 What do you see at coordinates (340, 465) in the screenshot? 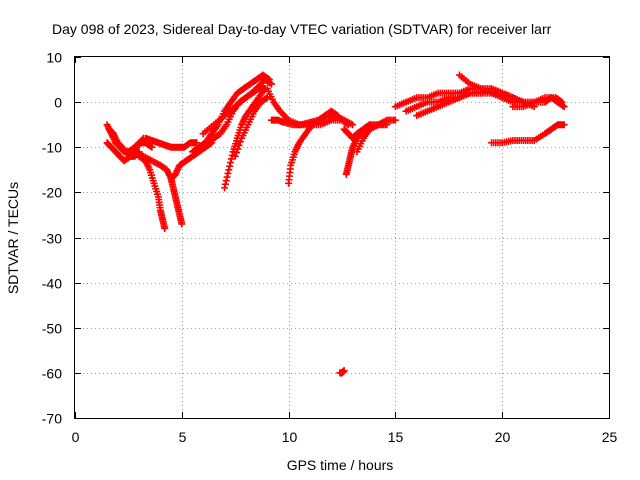
I see `x-axis-title: GPS time / hours` at bounding box center [340, 465].